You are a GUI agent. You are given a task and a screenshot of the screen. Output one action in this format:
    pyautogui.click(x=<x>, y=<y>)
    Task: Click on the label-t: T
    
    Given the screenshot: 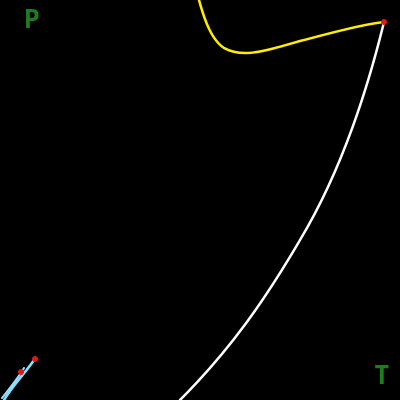 What is the action you would take?
    pyautogui.click(x=382, y=376)
    